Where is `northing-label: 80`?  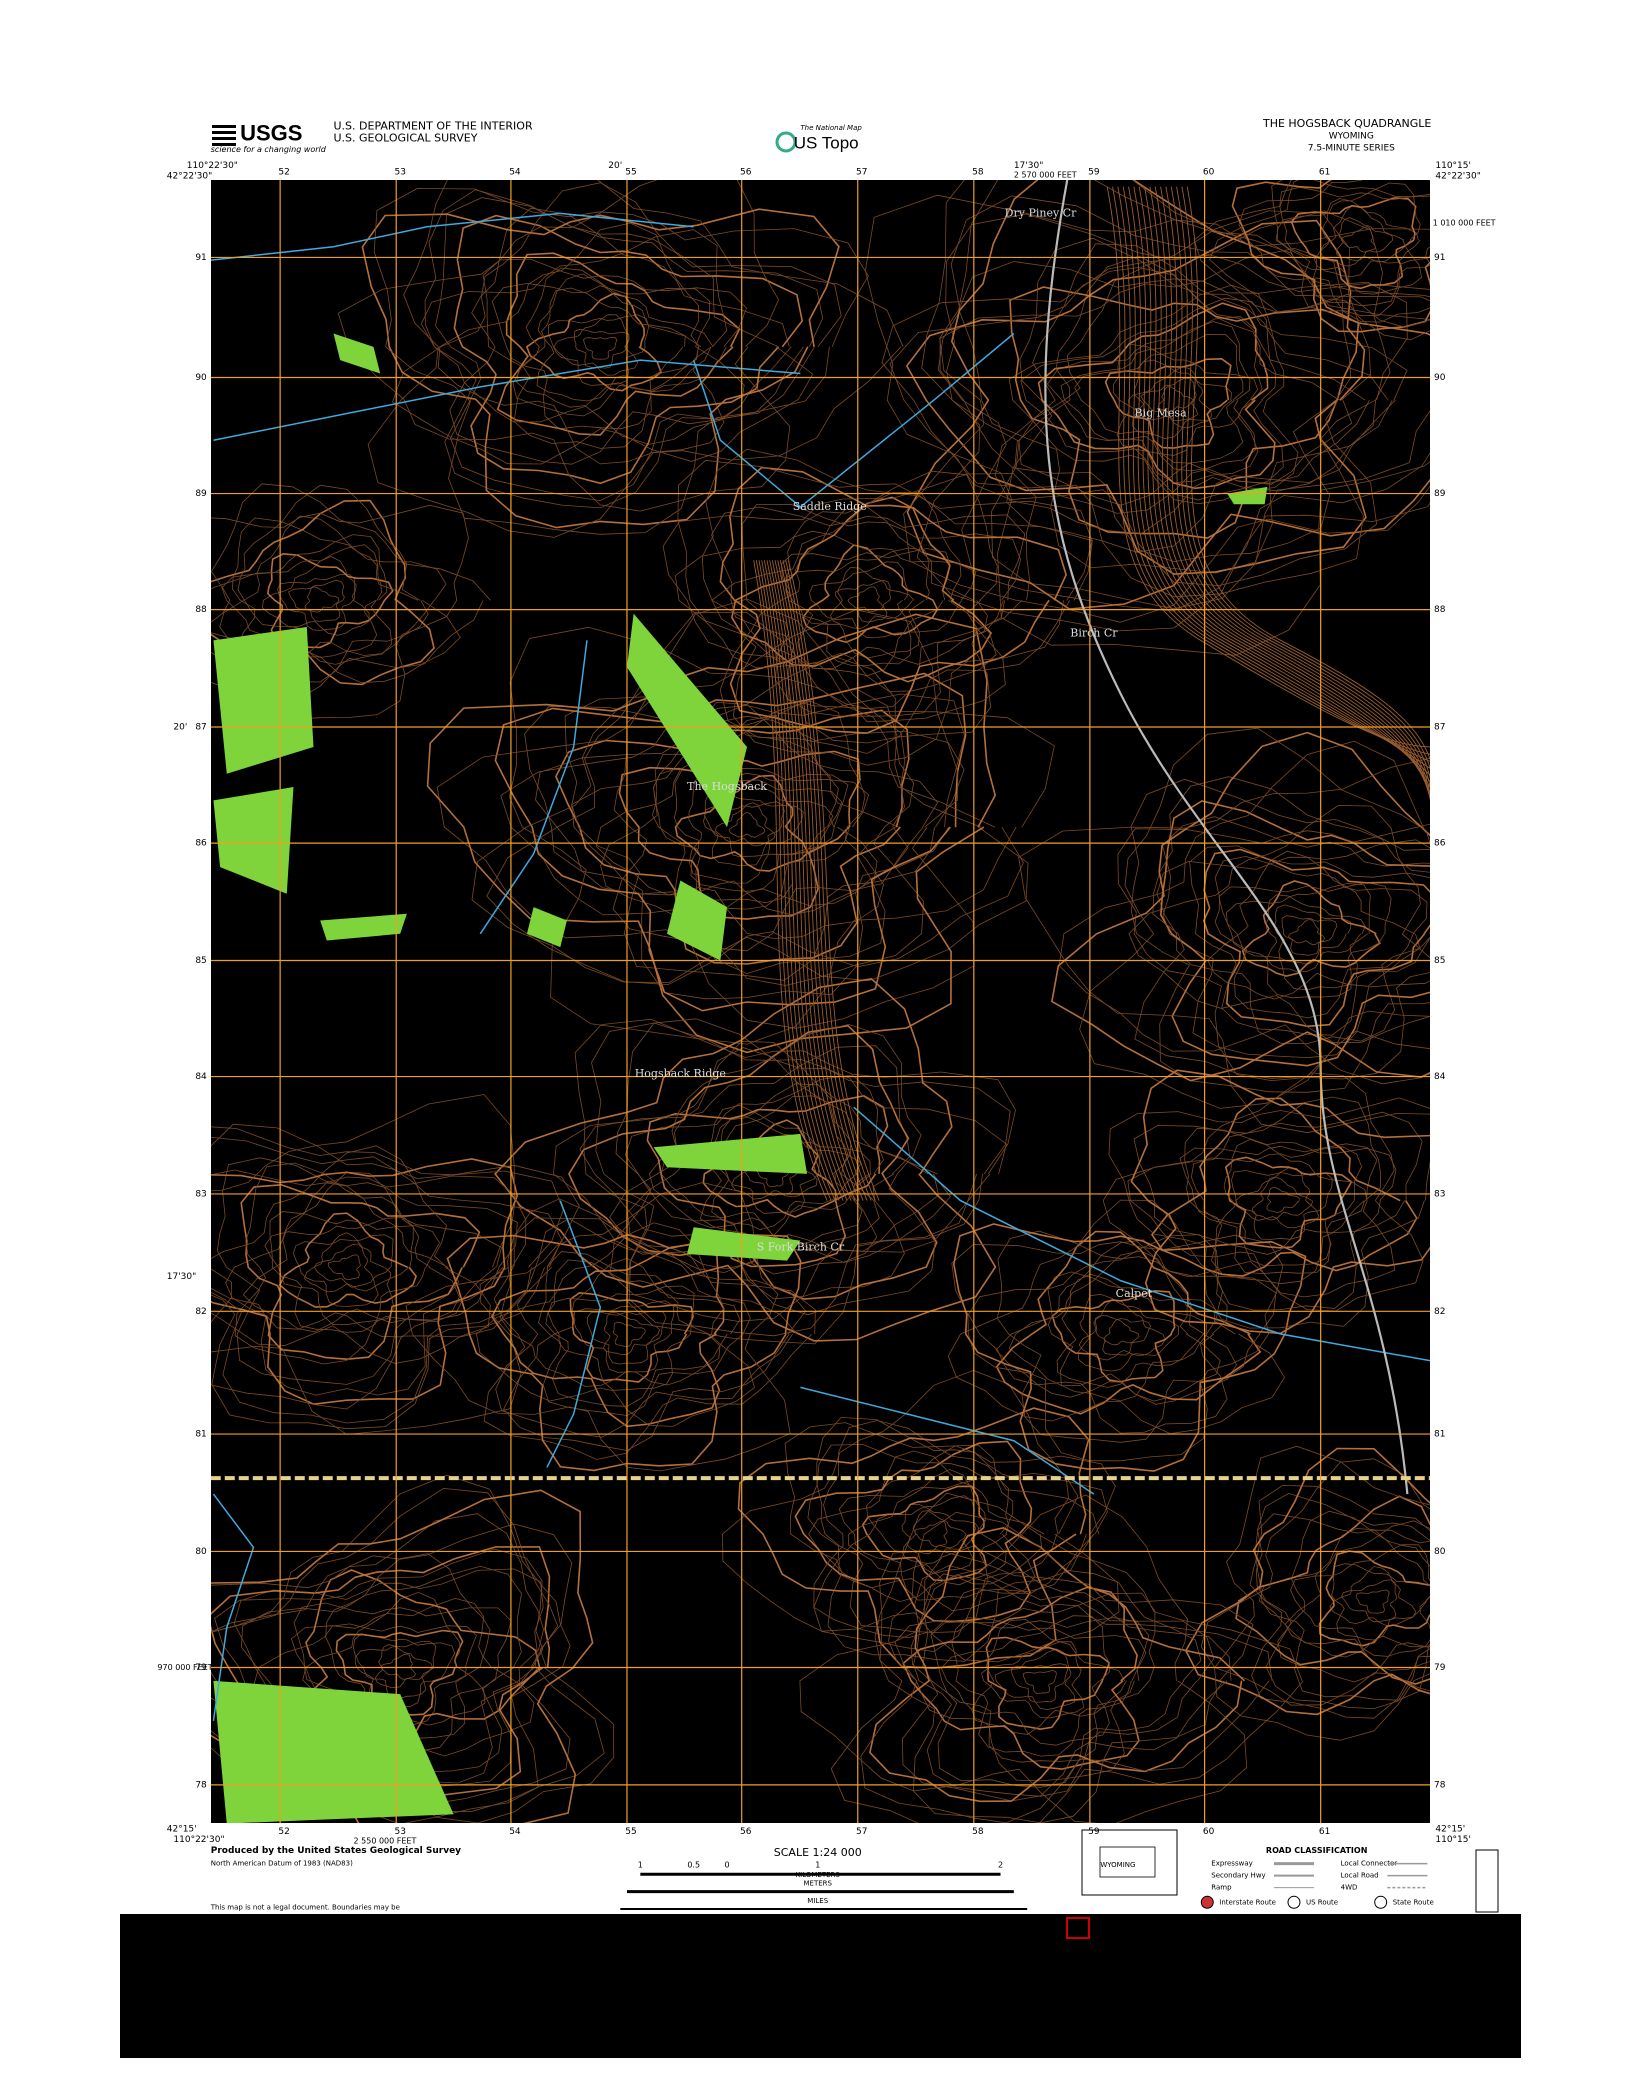
northing-label: 80 is located at coordinates (1440, 1552).